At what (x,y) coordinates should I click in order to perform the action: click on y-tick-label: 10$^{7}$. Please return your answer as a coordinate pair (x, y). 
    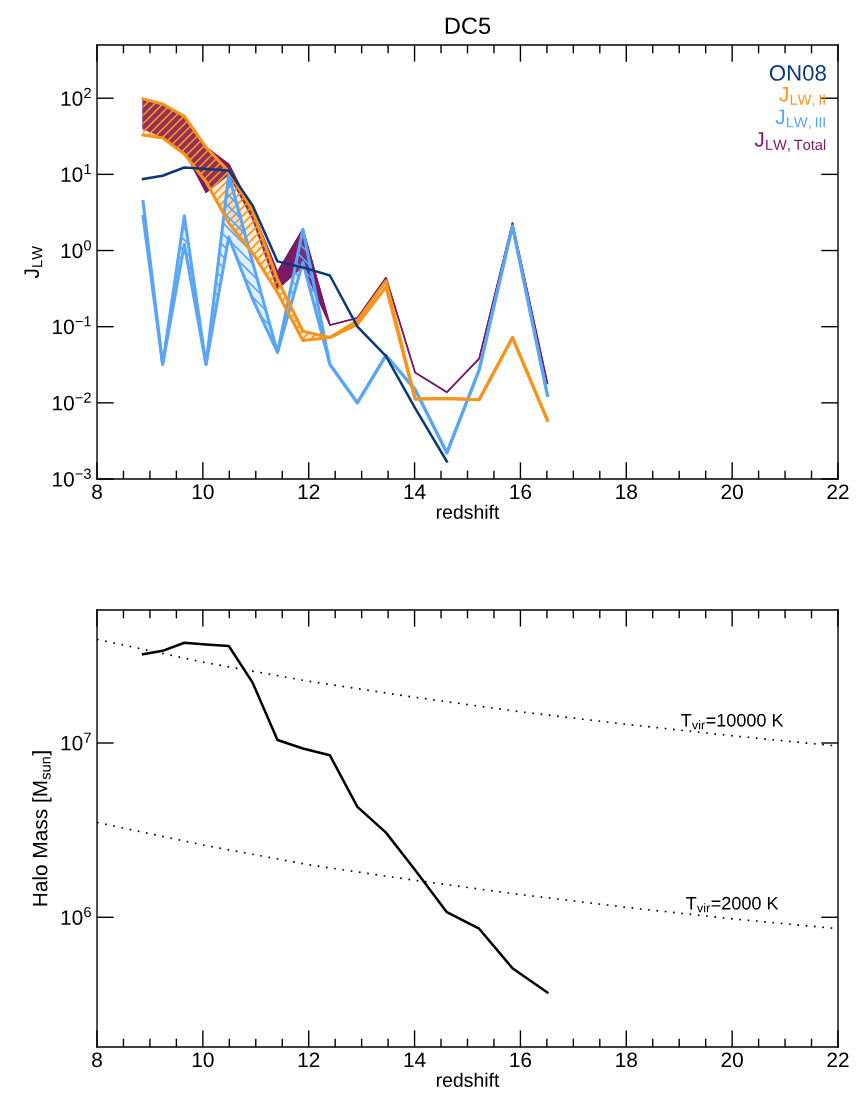
    Looking at the image, I should click on (76, 741).